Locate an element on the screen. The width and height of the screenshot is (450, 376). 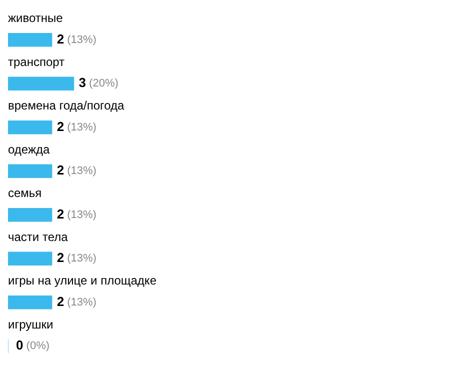
y-tick-label: транспорт is located at coordinates (37, 61).